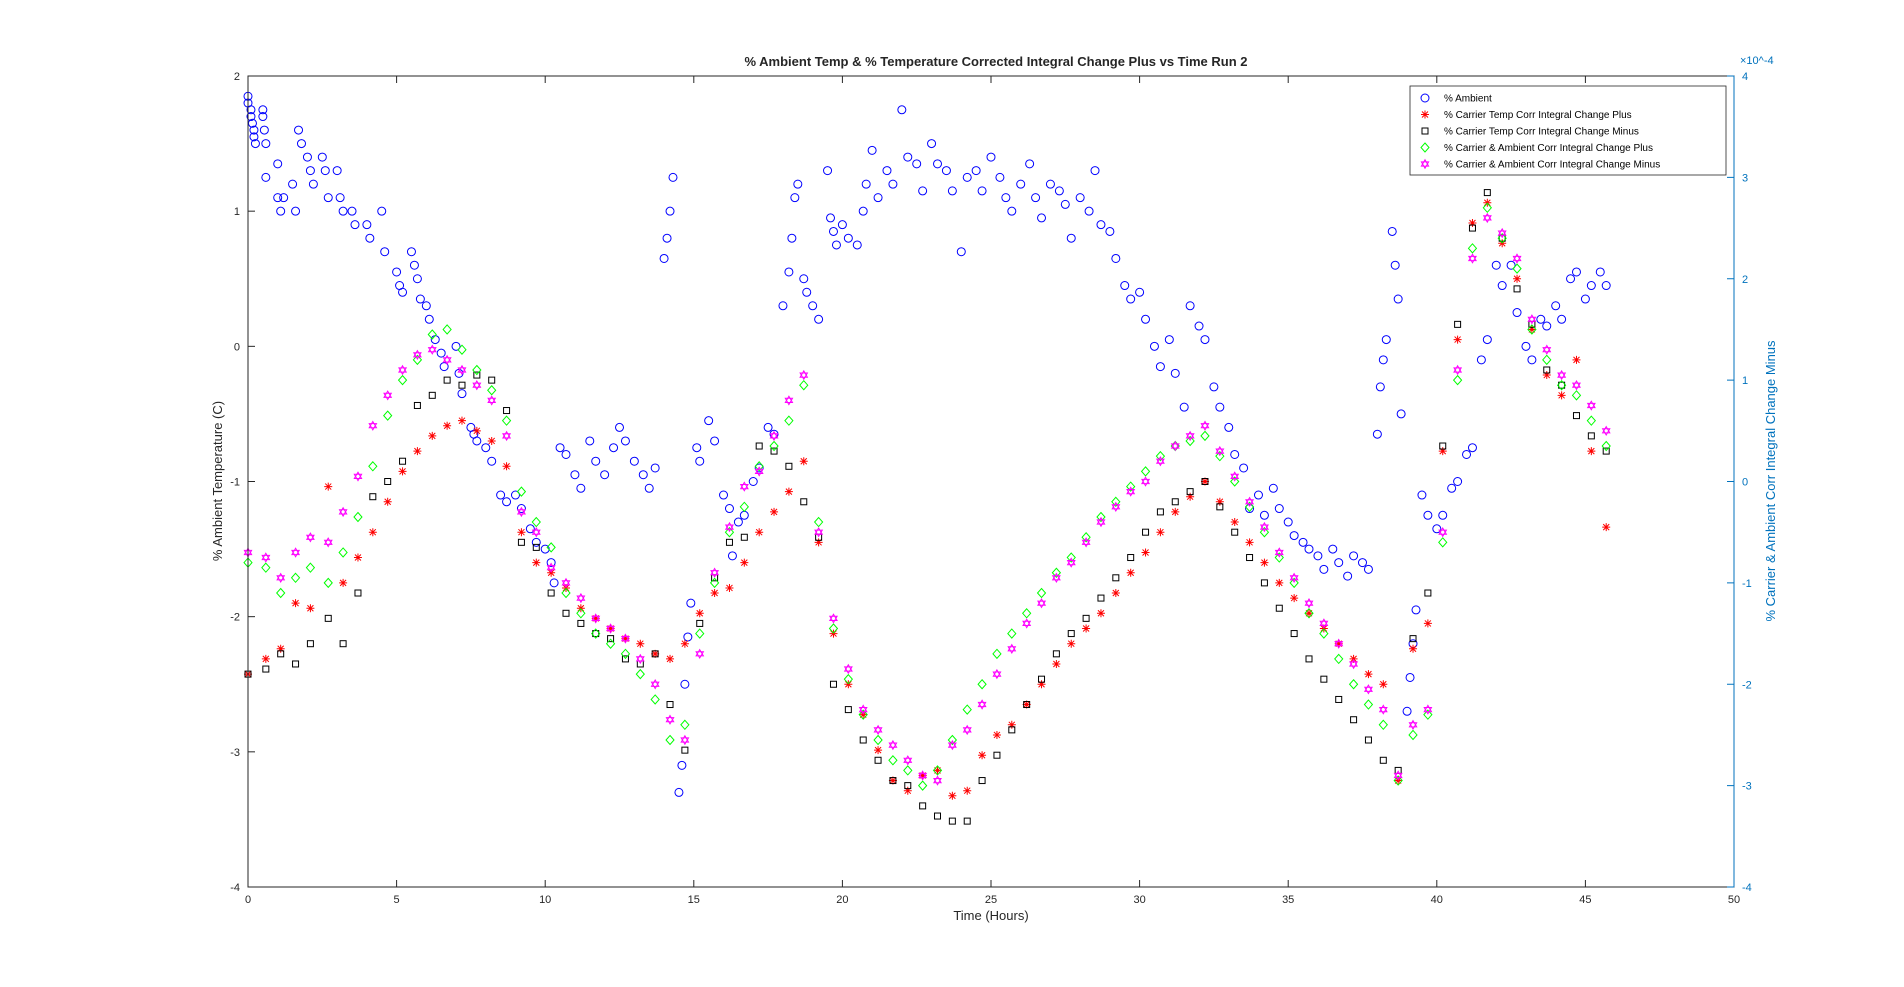  What do you see at coordinates (217, 481) in the screenshot?
I see `y-axis-label: % Ambient Temperature (C)` at bounding box center [217, 481].